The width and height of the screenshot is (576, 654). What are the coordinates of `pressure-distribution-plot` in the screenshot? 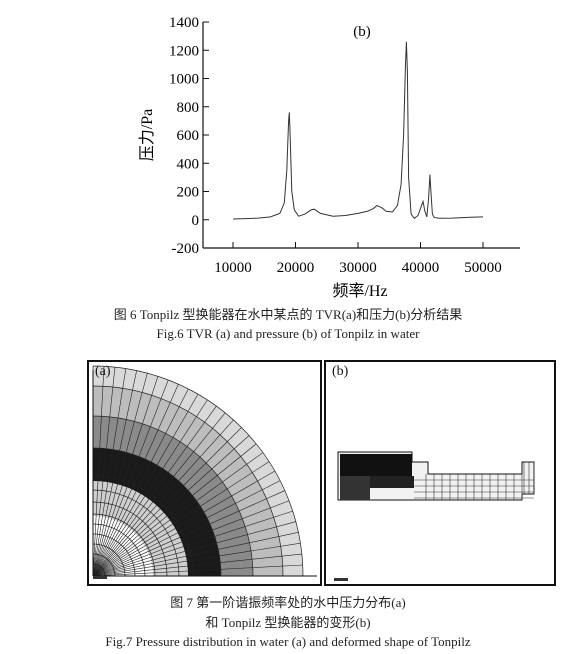 It's located at (204, 472).